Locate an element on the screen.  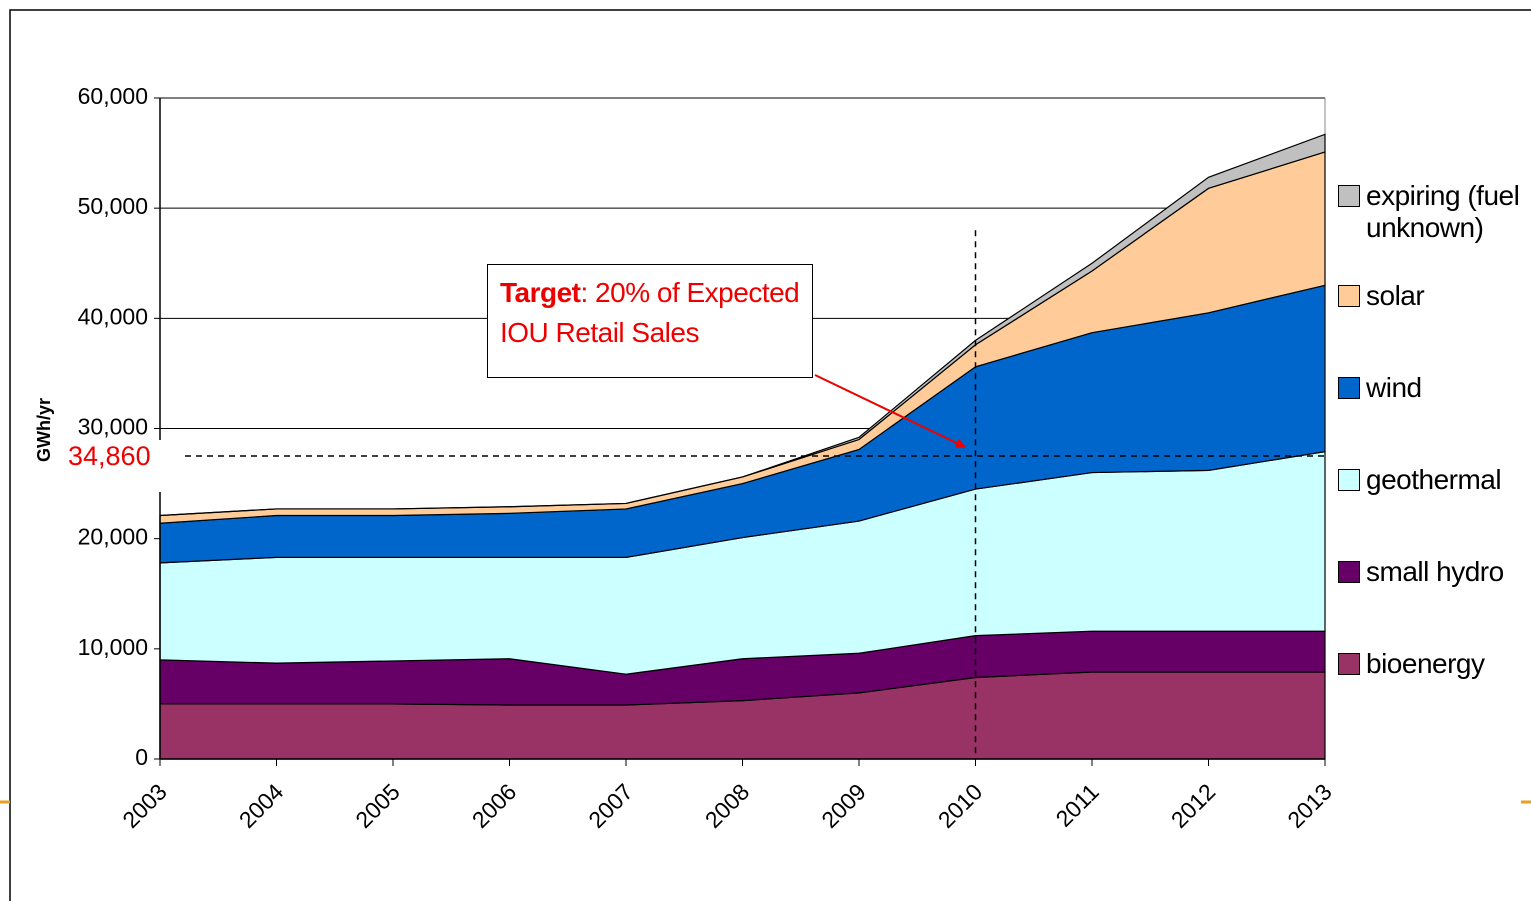
x-tick-label: 2006 is located at coordinates (494, 805).